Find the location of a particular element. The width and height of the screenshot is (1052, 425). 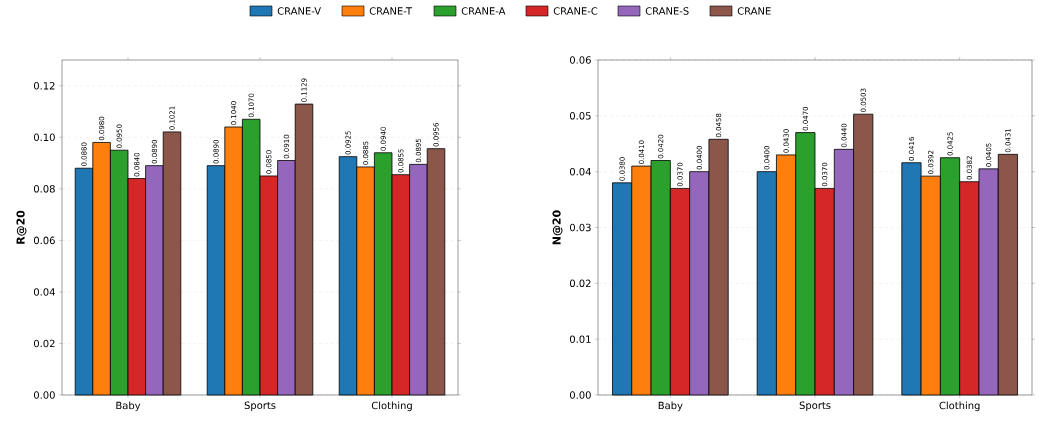

y-tick-label: 0.12 is located at coordinates (44, 85).